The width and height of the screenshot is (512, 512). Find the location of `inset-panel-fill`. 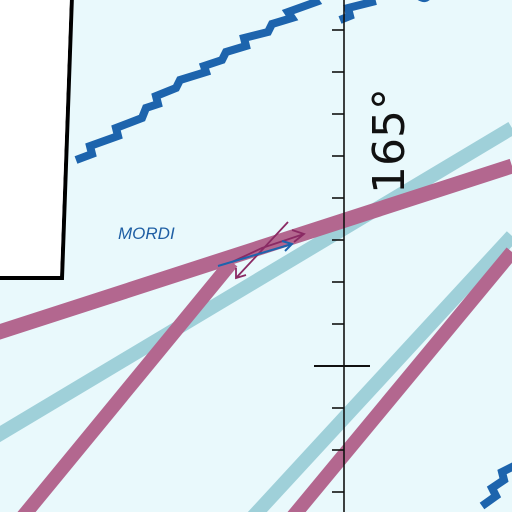

inset-panel-fill is located at coordinates (35, 138).